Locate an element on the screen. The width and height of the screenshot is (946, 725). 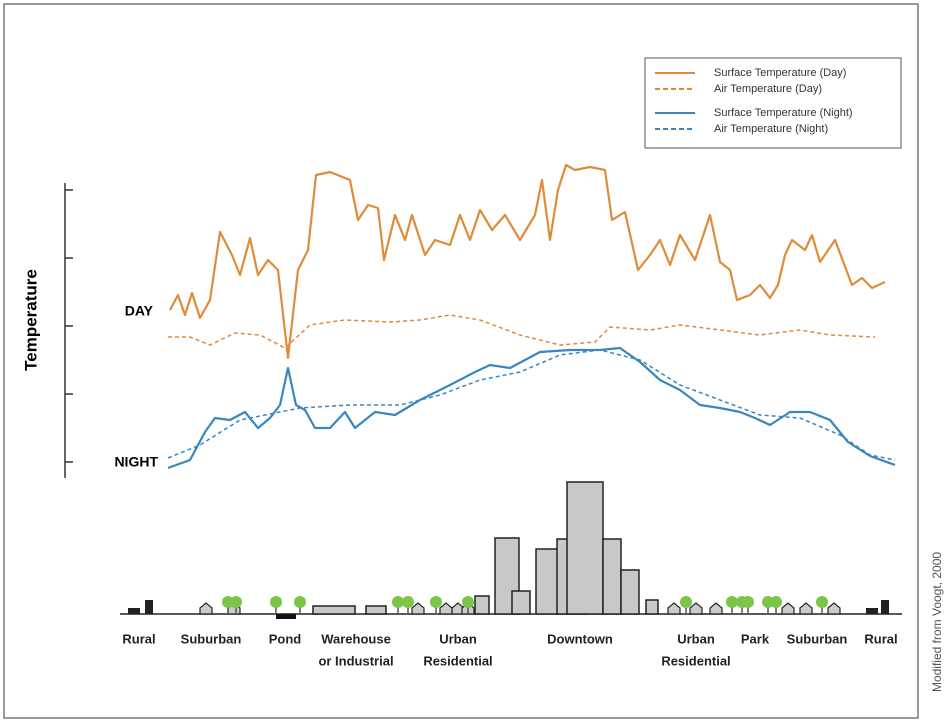
zone-label: Park is located at coordinates (755, 638).